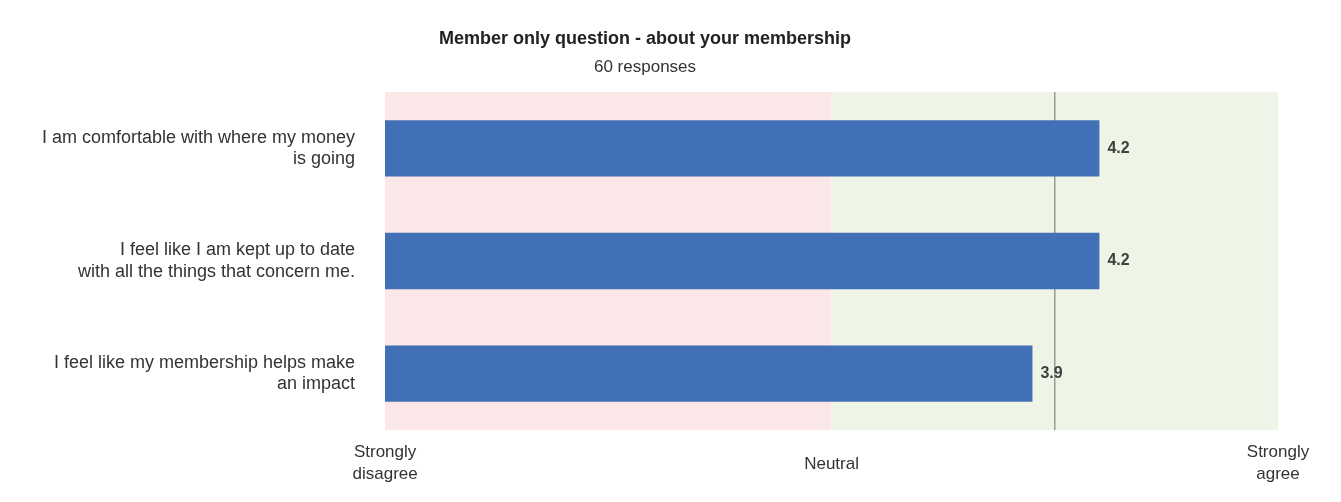  Describe the element at coordinates (1278, 463) in the screenshot. I see `text: Strongly agree` at that location.